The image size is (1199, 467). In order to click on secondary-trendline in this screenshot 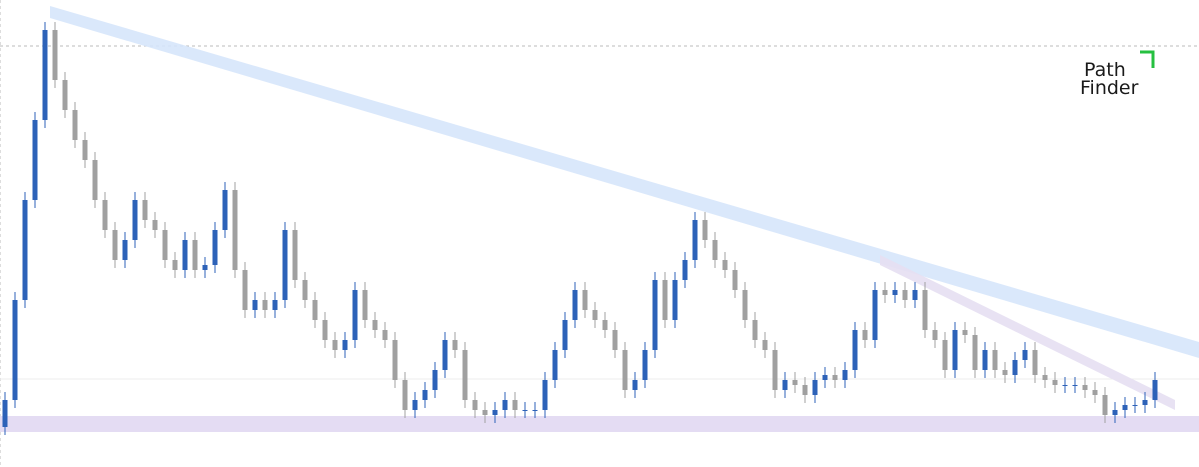, I will do `click(1027, 332)`.